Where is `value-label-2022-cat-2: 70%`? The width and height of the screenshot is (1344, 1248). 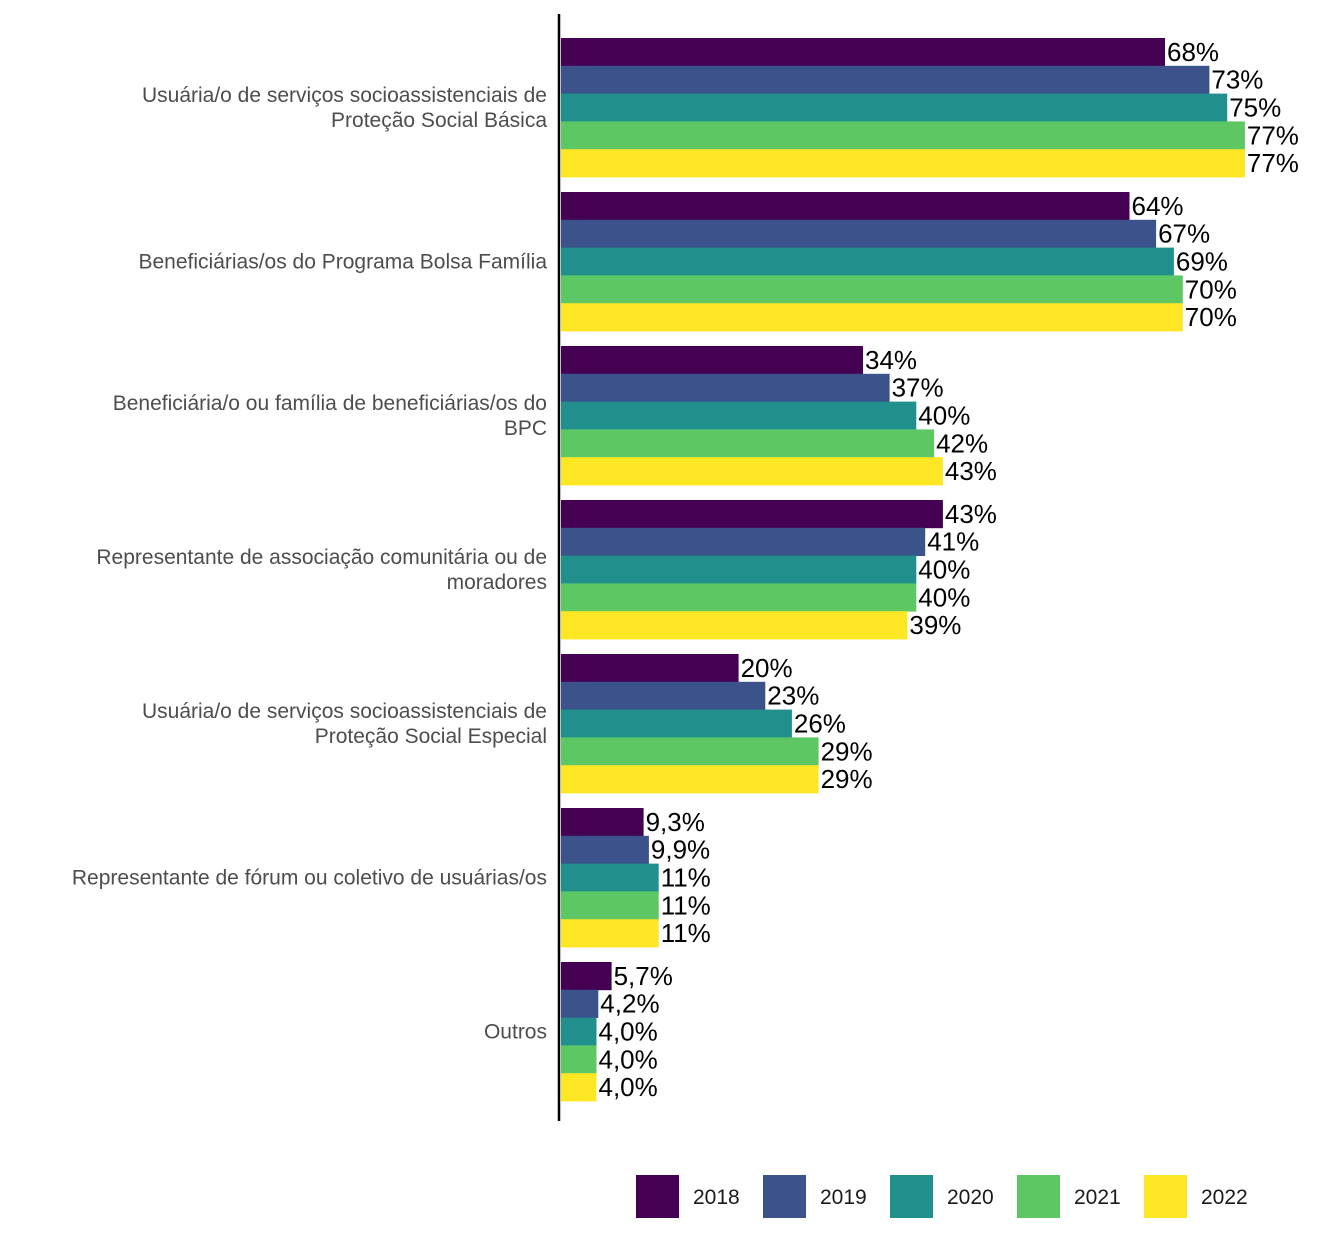 value-label-2022-cat-2: 70% is located at coordinates (1211, 317).